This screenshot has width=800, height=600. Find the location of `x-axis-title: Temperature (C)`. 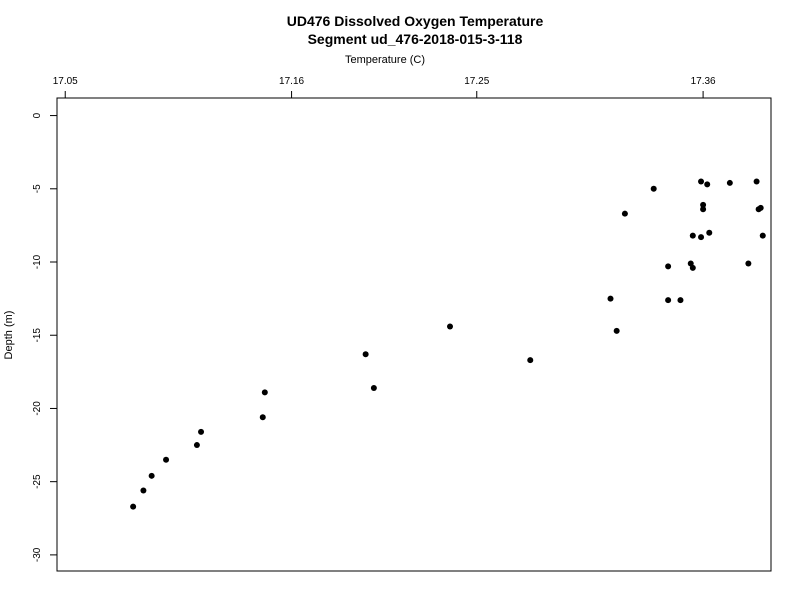

x-axis-title: Temperature (C) is located at coordinates (385, 60).